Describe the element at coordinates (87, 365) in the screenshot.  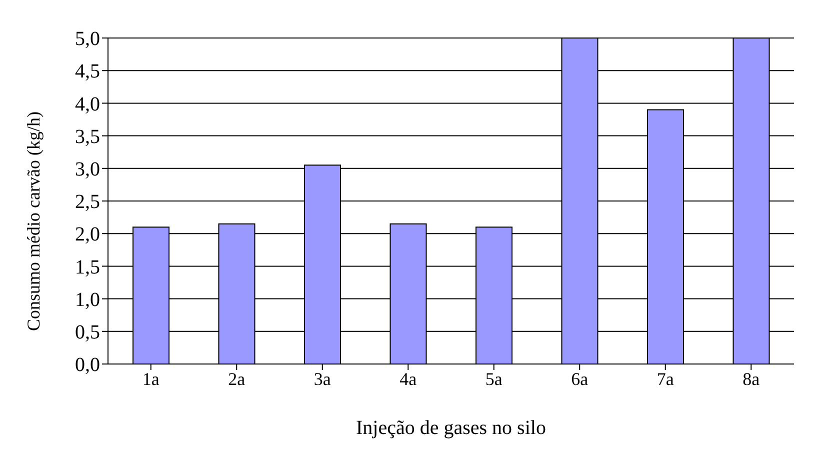
I see `y-tick-label: 0,0` at that location.